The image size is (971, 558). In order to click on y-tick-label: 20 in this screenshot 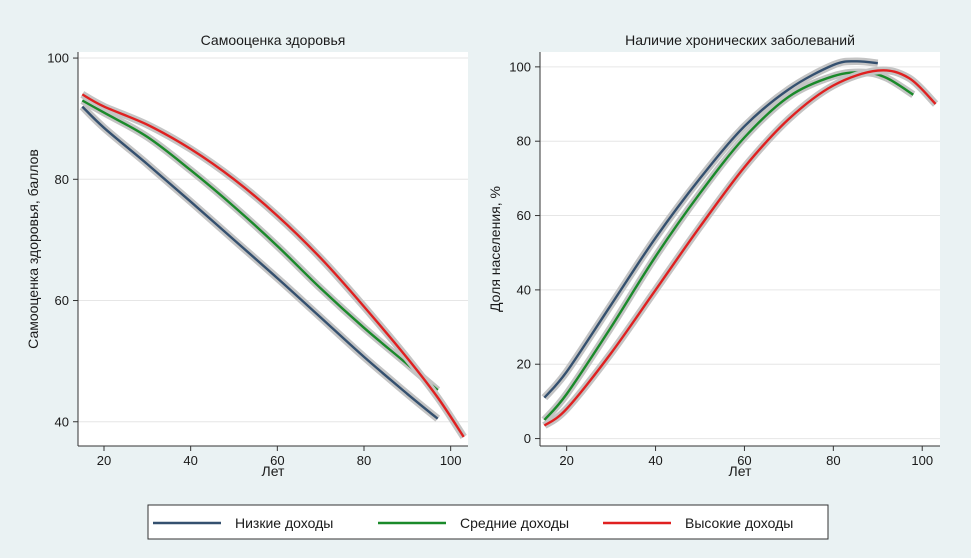, I will do `click(524, 364)`.